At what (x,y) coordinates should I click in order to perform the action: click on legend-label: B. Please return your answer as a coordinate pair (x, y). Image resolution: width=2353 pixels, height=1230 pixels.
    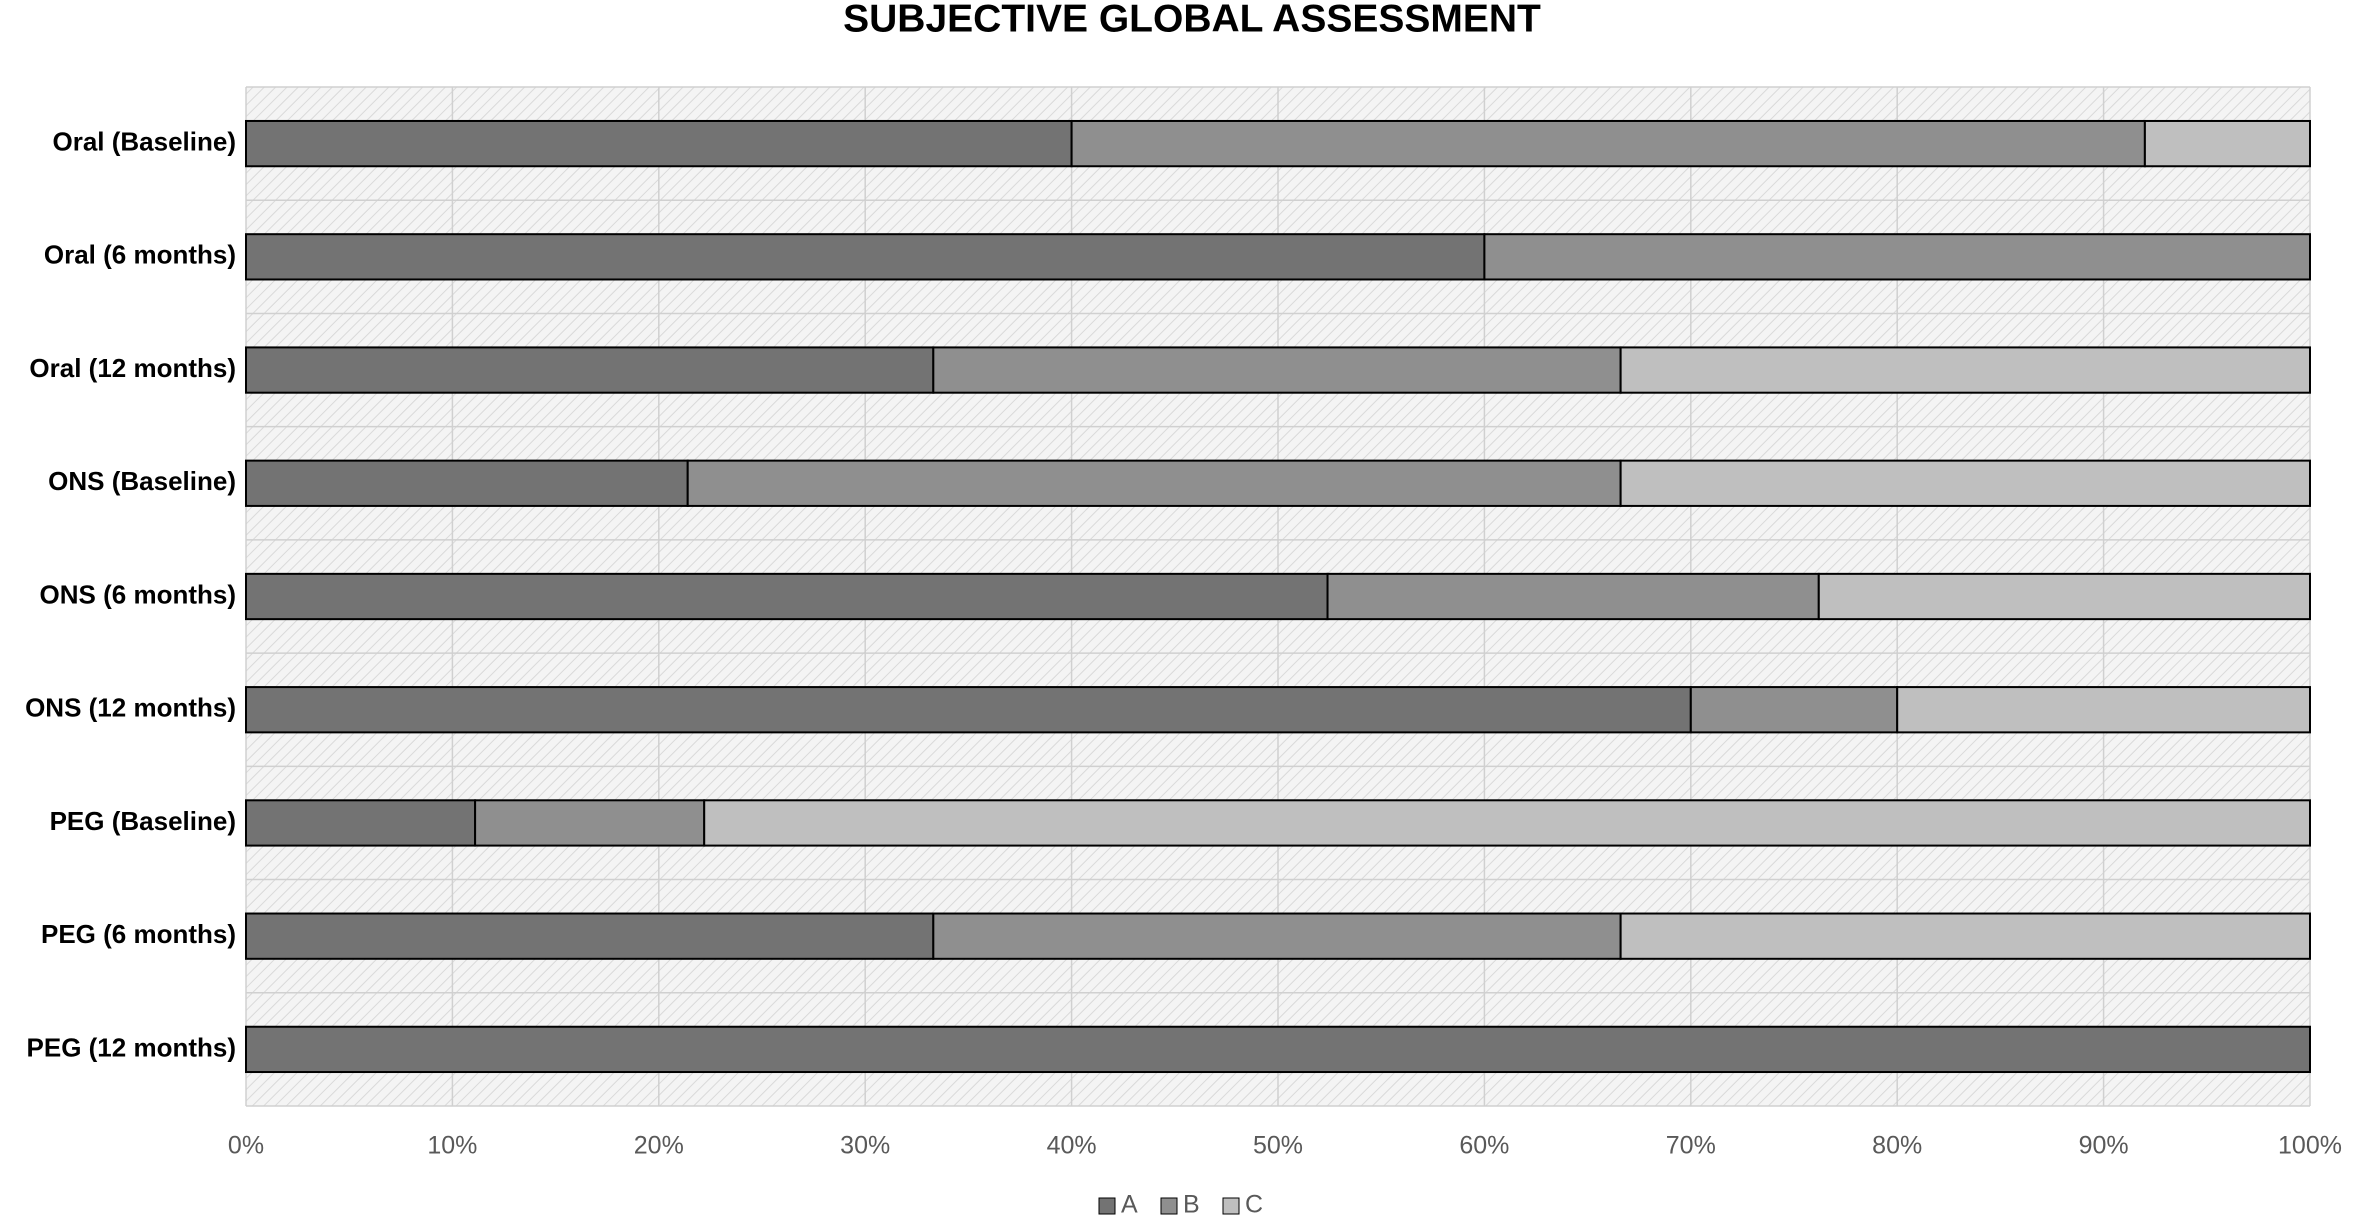
    Looking at the image, I should click on (1191, 1205).